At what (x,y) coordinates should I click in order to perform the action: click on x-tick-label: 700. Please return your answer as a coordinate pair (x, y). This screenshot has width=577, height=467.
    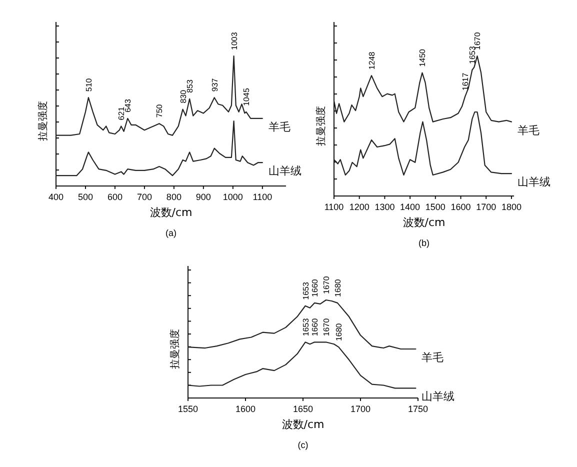
    Looking at the image, I should click on (144, 197).